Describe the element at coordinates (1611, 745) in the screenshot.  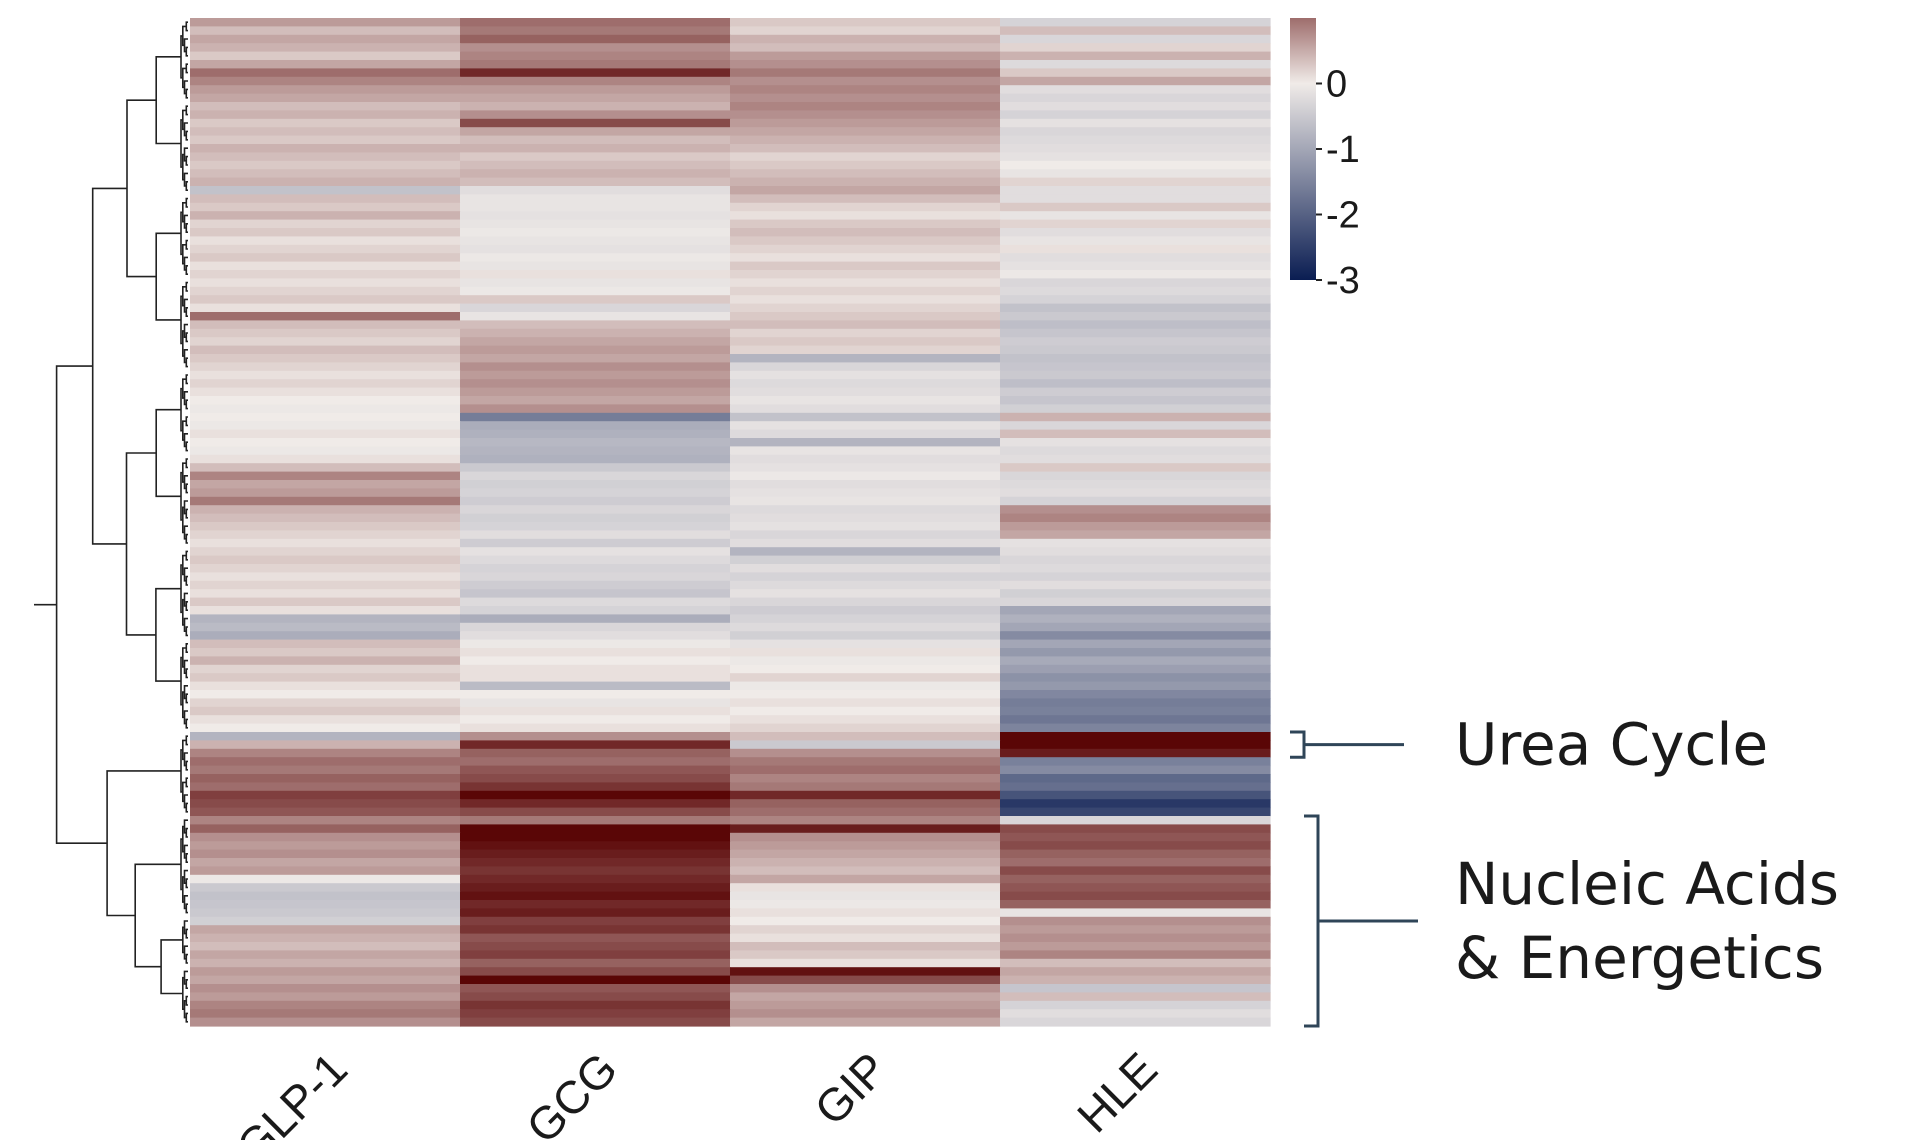
I see `group-label: Urea Cycle` at that location.